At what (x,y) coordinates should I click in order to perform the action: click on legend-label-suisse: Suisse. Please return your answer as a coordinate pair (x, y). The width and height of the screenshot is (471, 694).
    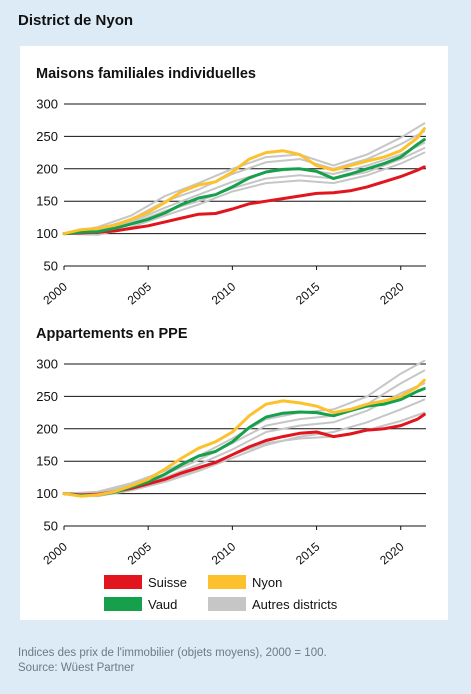
    Looking at the image, I should click on (167, 582).